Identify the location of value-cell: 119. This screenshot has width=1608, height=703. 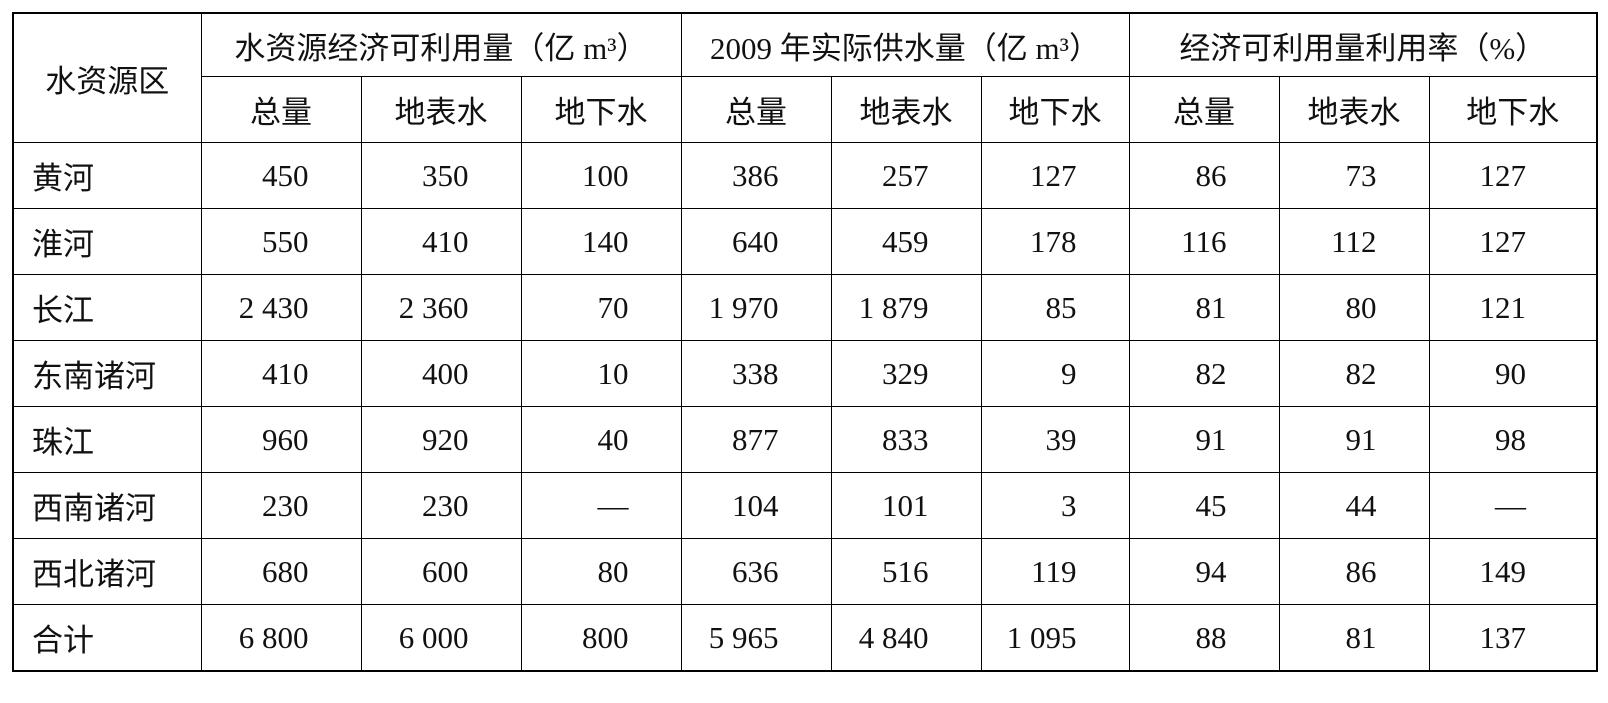
(1055, 571).